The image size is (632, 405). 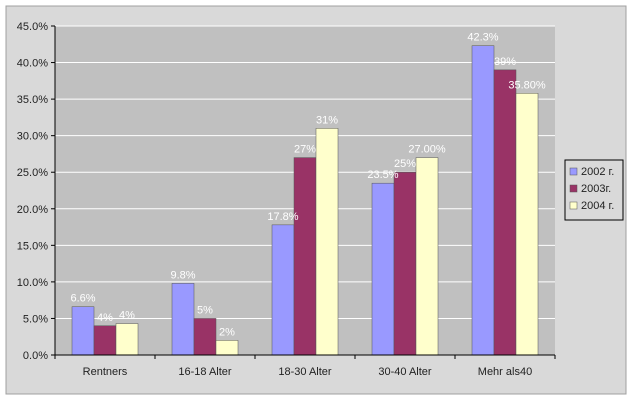 What do you see at coordinates (505, 372) in the screenshot?
I see `x-tick-label: Mehr als40` at bounding box center [505, 372].